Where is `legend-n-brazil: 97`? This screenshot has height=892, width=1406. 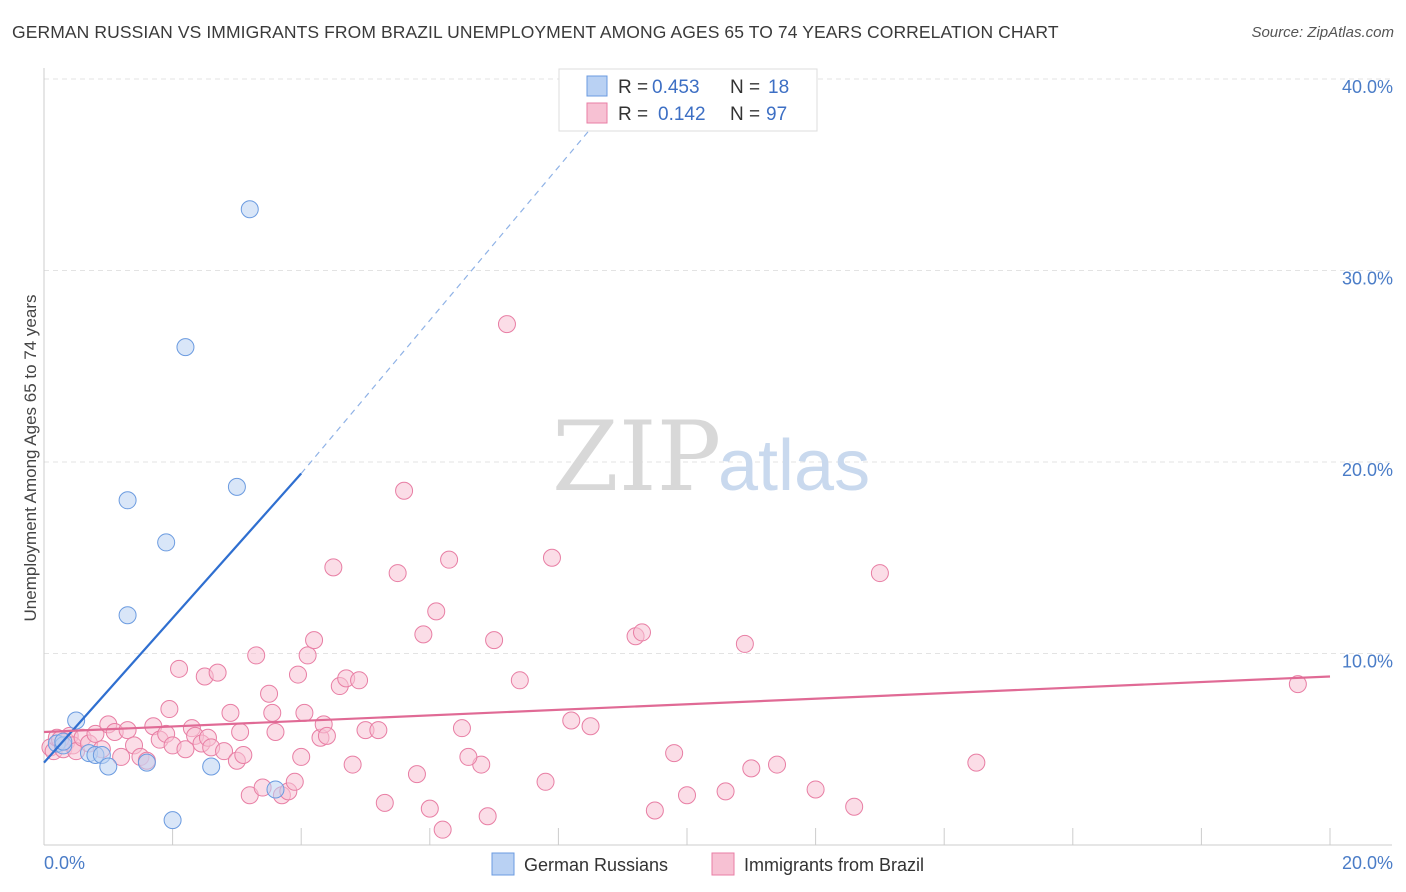
legend-n-brazil: 97 is located at coordinates (776, 114).